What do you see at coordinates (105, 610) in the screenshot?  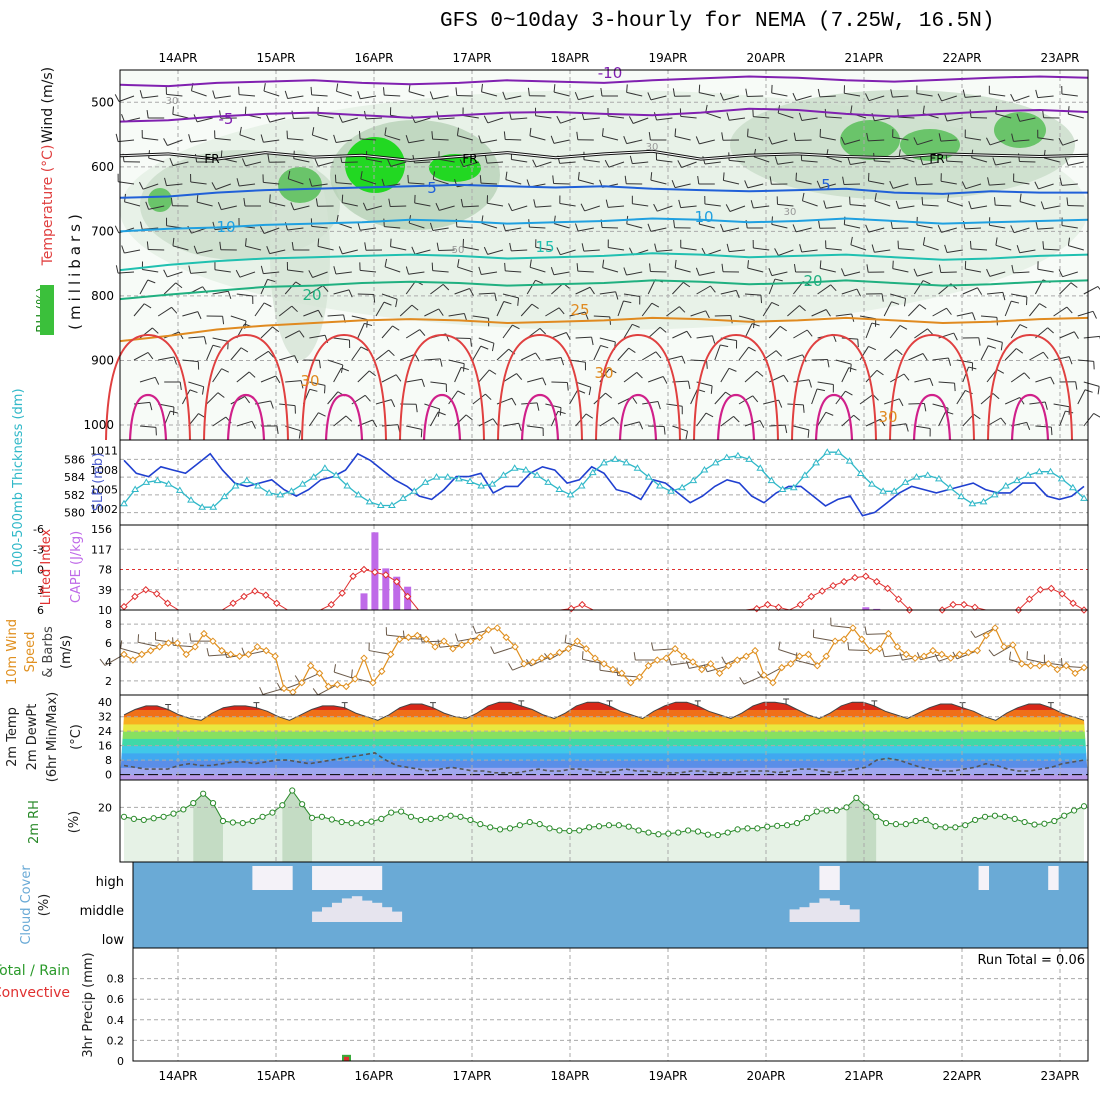 I see `cape-tick-label: 10` at bounding box center [105, 610].